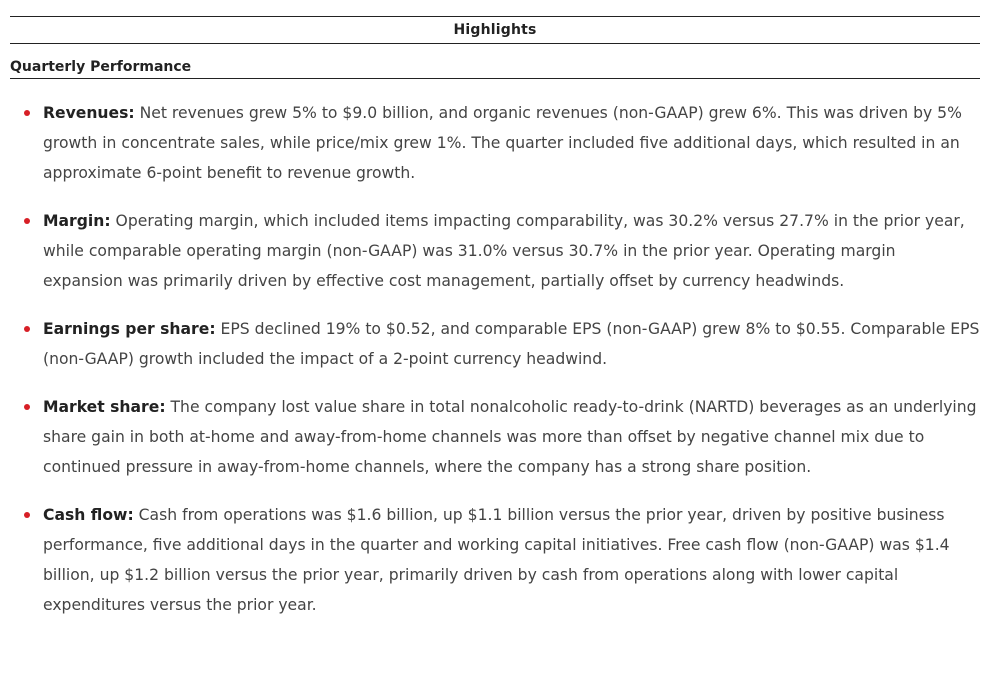 The image size is (1005, 695). What do you see at coordinates (88, 515) in the screenshot?
I see `item-label: Cash flow:` at bounding box center [88, 515].